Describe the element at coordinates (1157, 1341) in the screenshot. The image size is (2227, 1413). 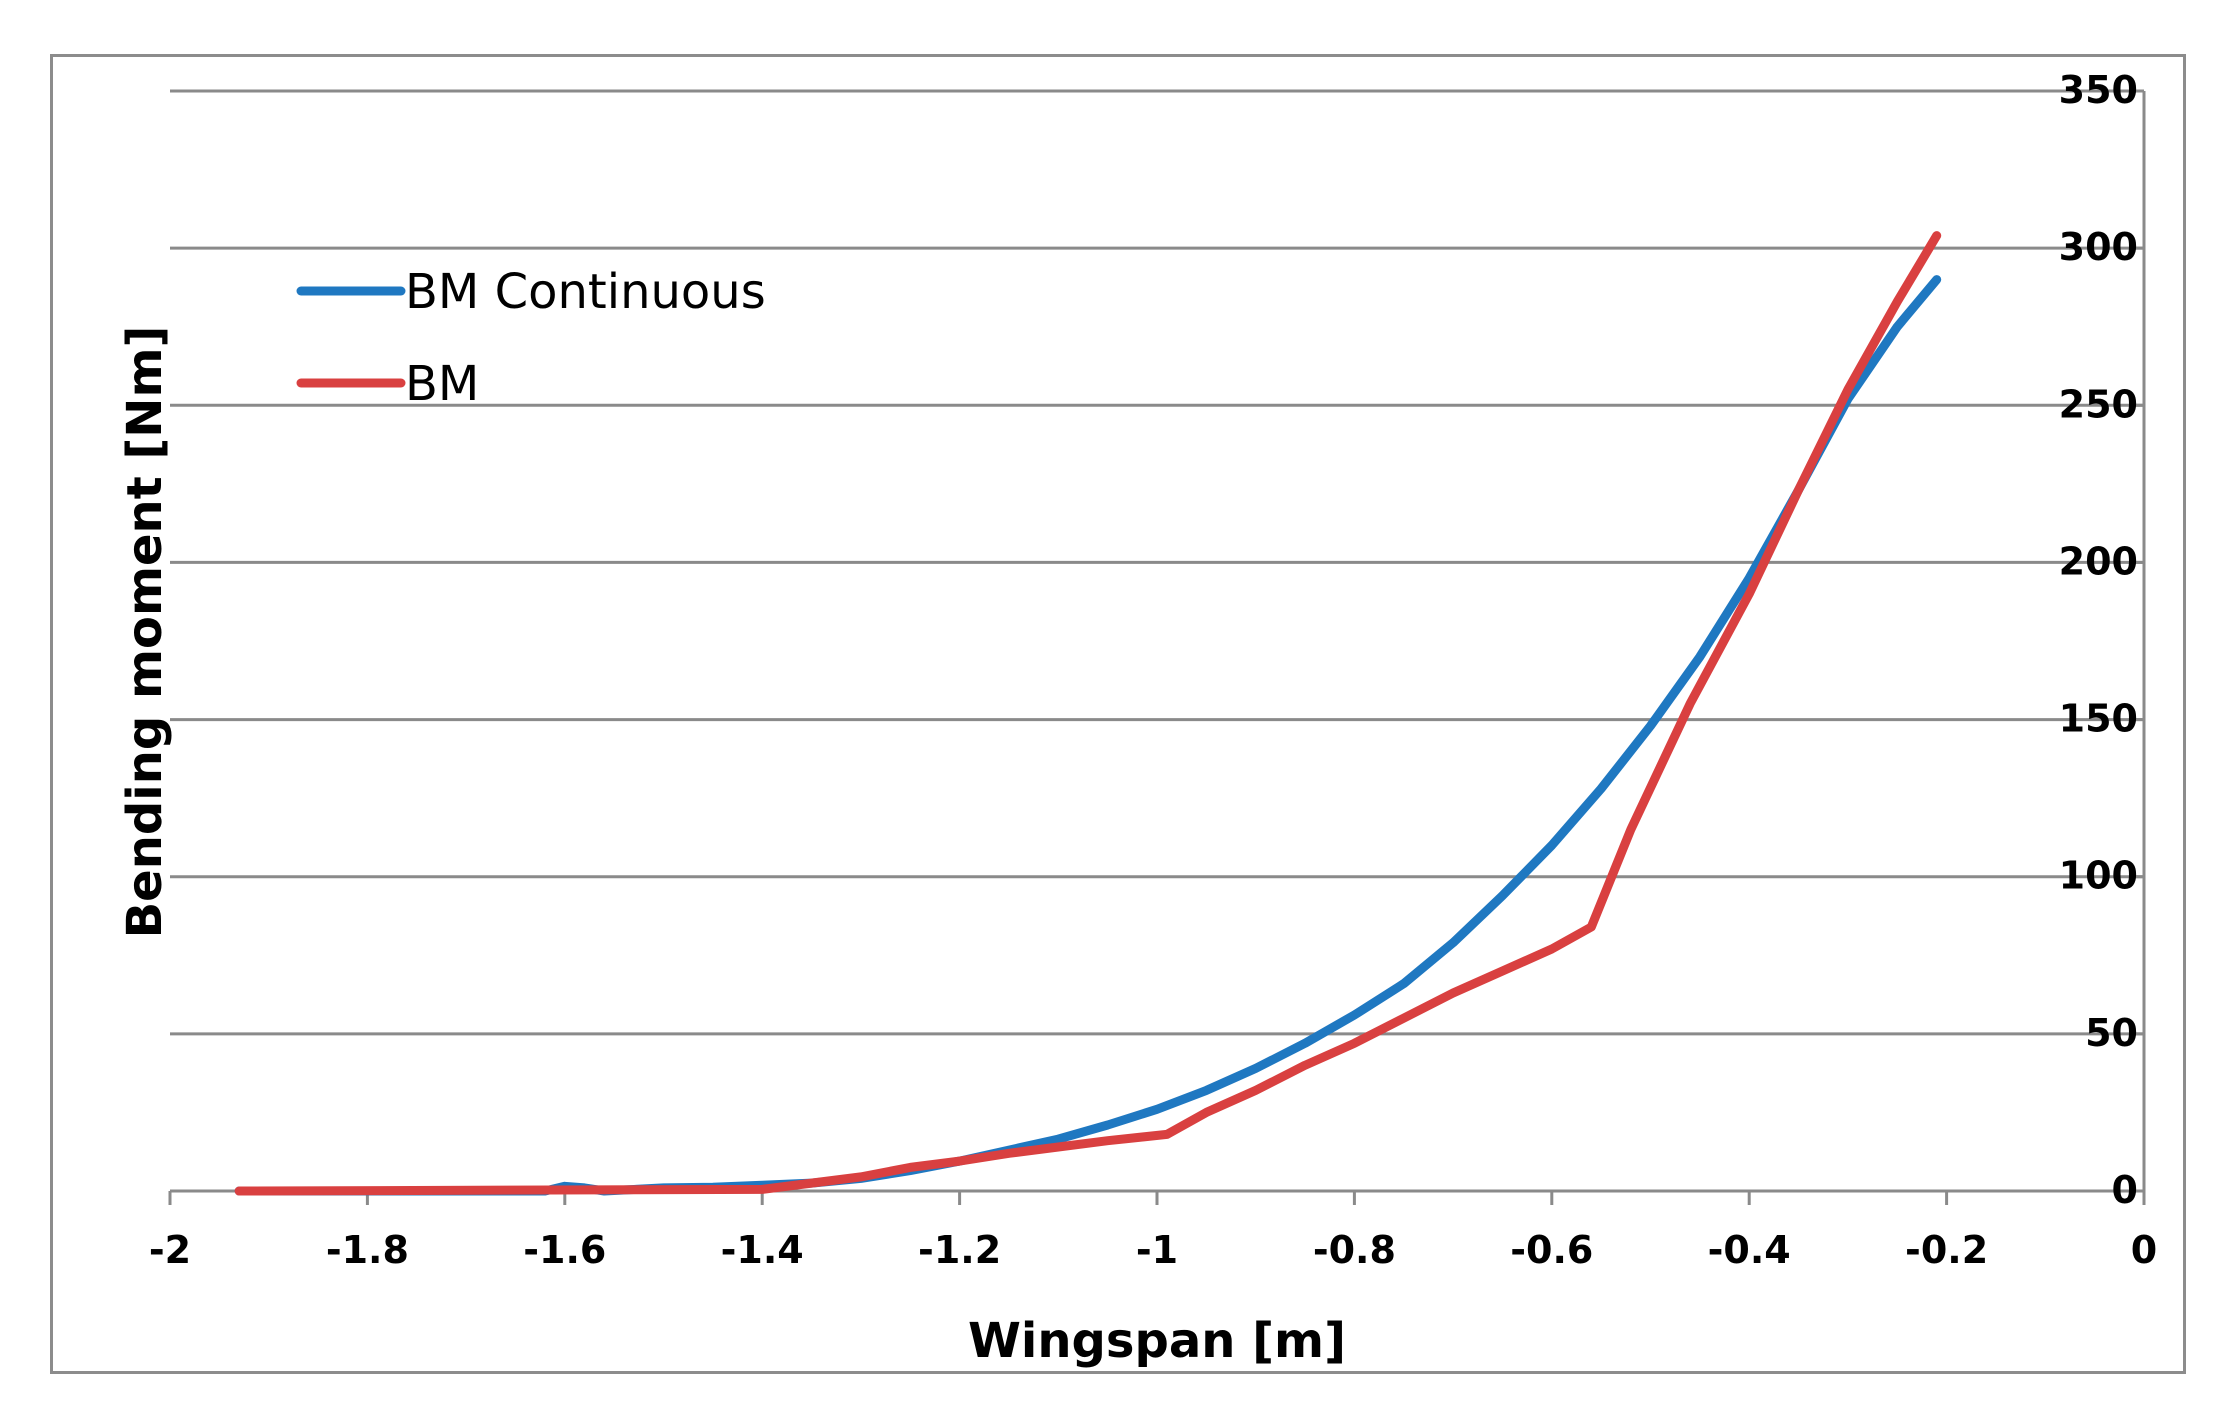
I see `x-axis-title: Wingspan [m]` at that location.